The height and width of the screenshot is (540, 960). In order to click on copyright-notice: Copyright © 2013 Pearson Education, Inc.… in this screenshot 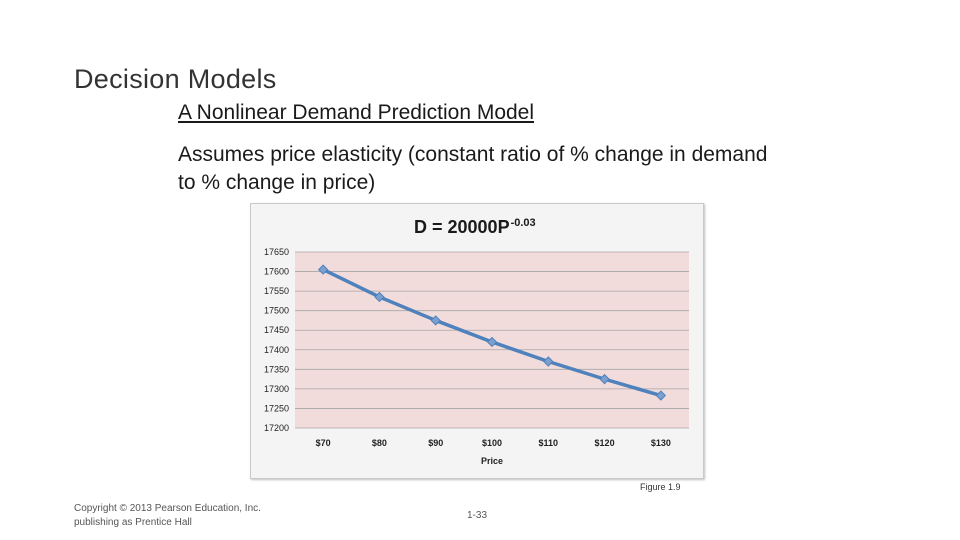, I will do `click(167, 516)`.